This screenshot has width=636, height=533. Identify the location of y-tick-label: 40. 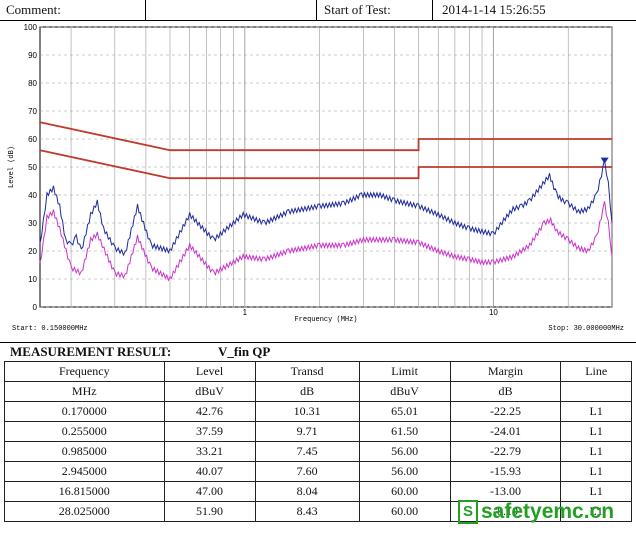
(32, 195).